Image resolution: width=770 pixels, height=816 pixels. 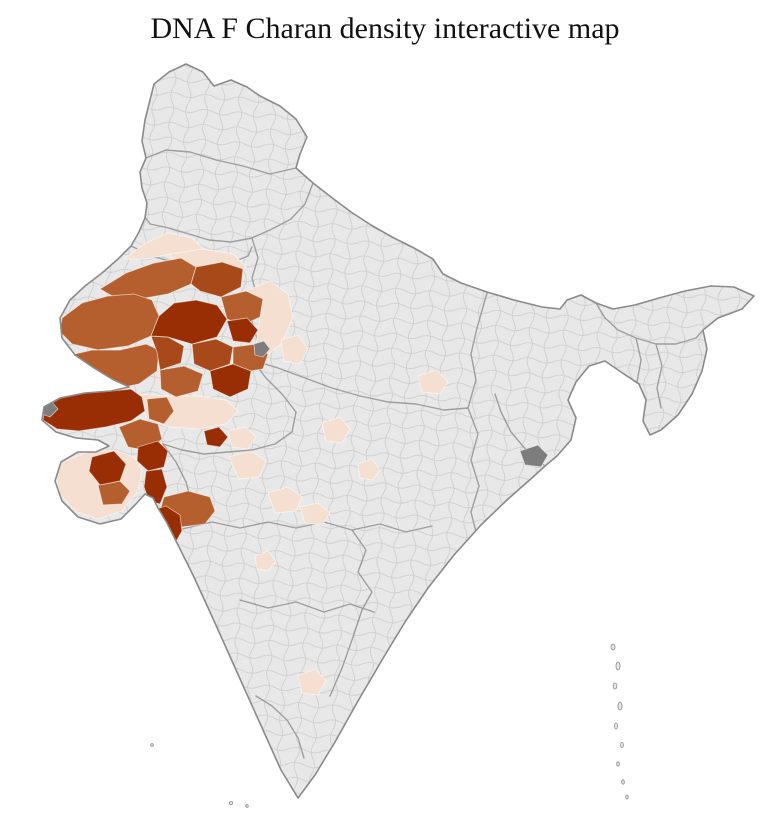 I want to click on andaman-nicobar-islands, so click(x=619, y=721).